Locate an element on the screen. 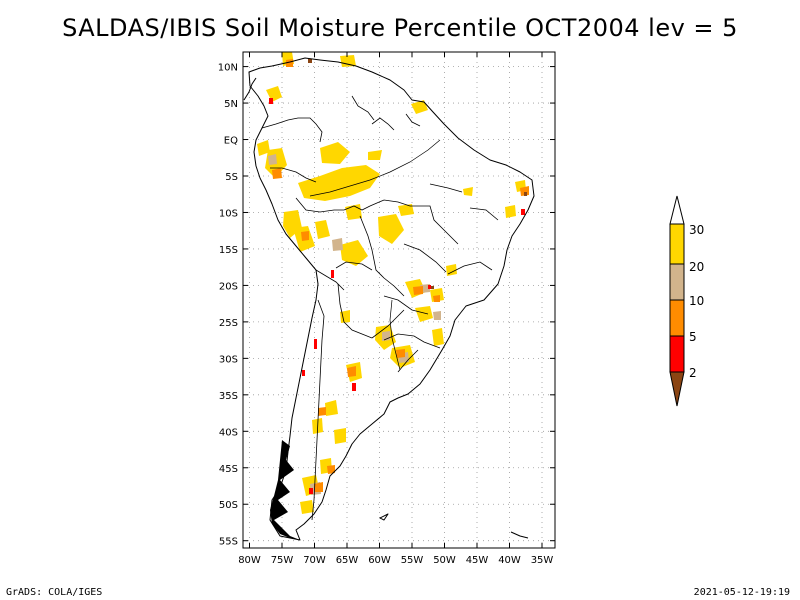 The image size is (800, 600). percentile-below-2-patches is located at coordinates (417, 174).